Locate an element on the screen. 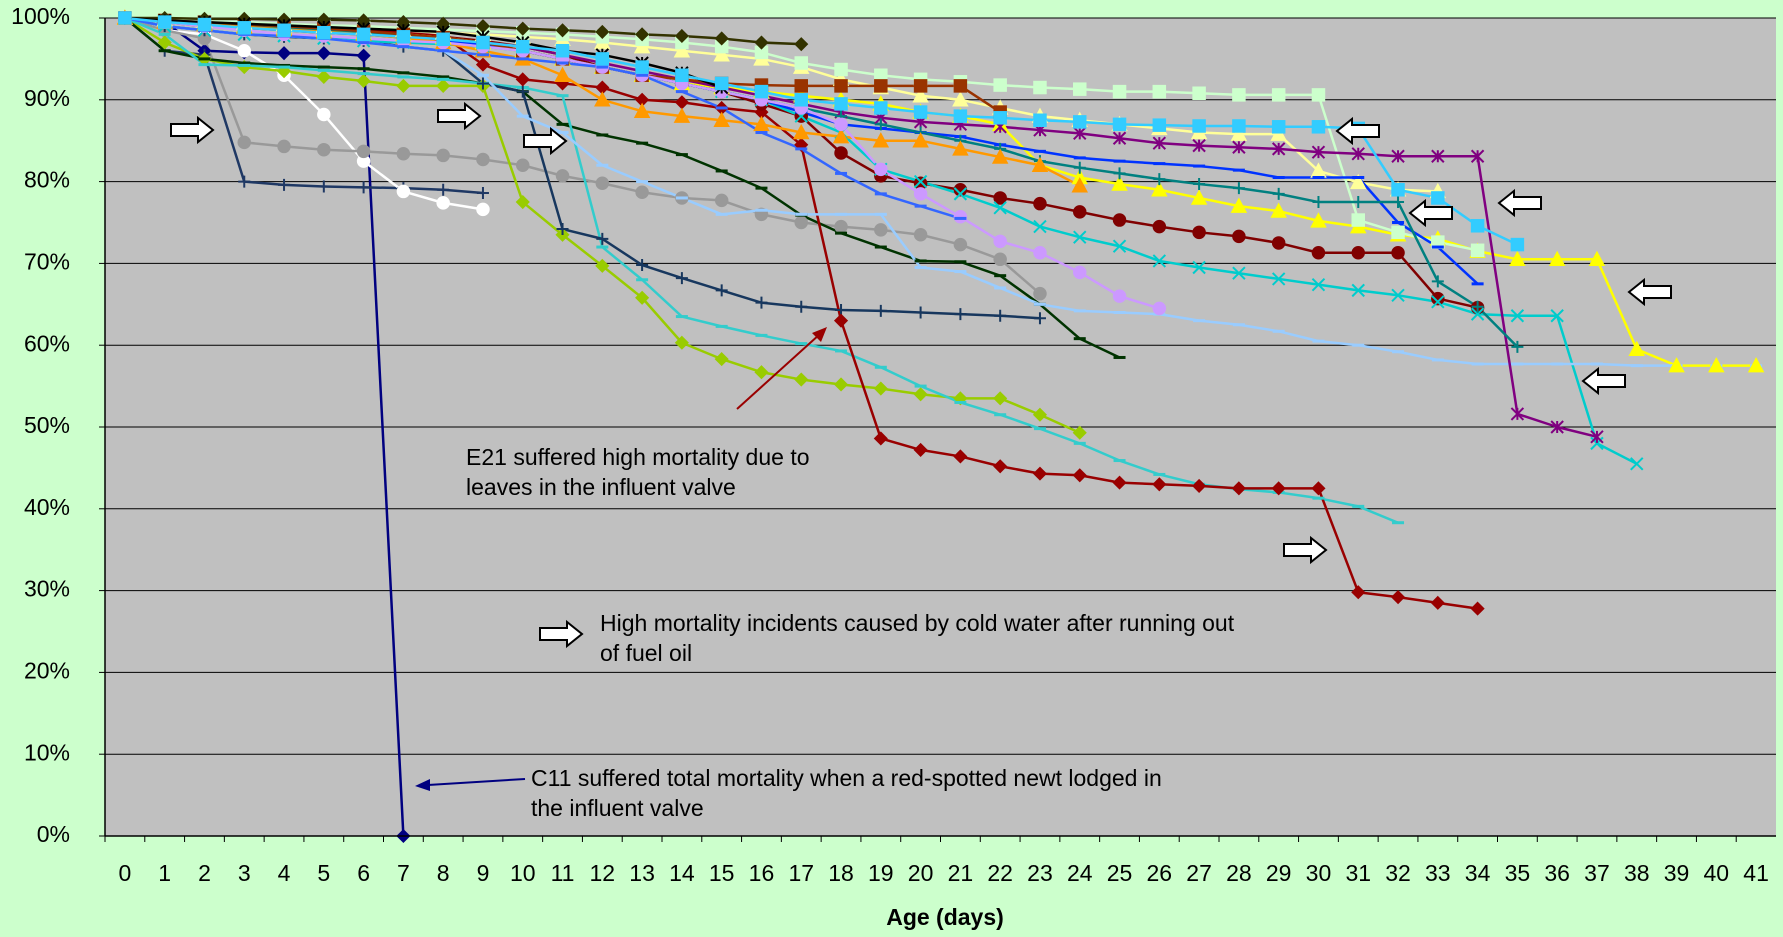 Image resolution: width=1783 pixels, height=937 pixels. x-tick-label: 18 is located at coordinates (841, 873).